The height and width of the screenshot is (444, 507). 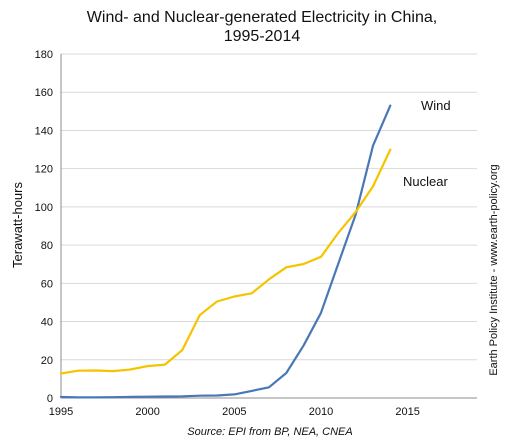 What do you see at coordinates (425, 181) in the screenshot?
I see `series-label-nuclear: Nuclear` at bounding box center [425, 181].